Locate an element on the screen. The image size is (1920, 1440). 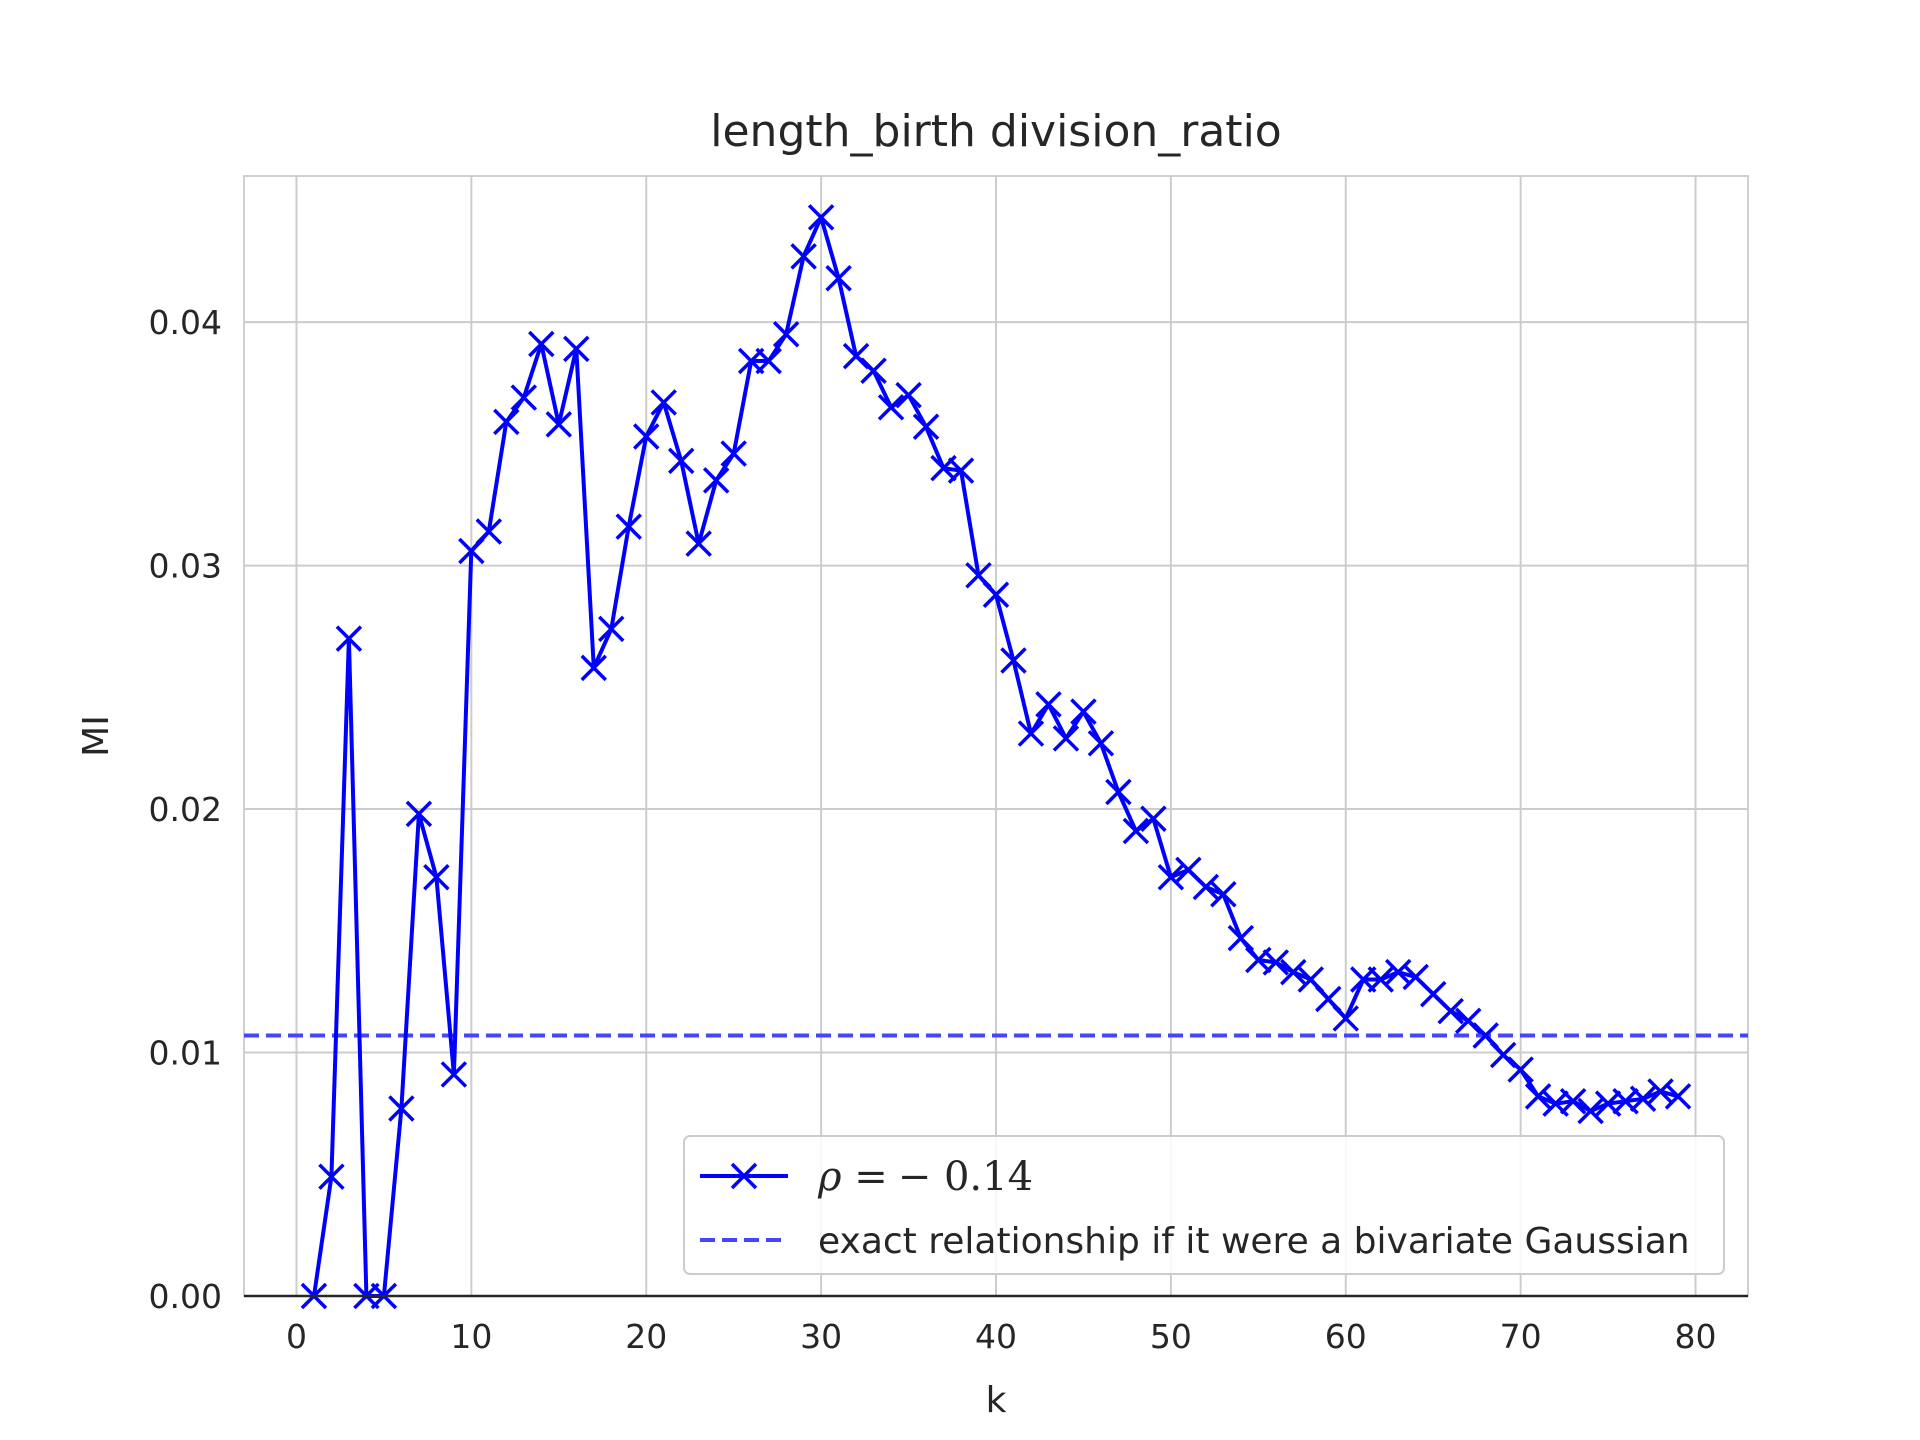
y-tick-label: 0.02 is located at coordinates (185, 809).